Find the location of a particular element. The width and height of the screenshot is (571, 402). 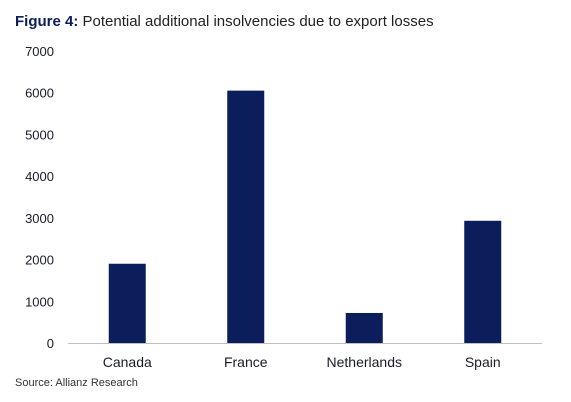

y-axis: 0 1000 2000 3000 4000 5000 6000 7000 is located at coordinates (39, 197).